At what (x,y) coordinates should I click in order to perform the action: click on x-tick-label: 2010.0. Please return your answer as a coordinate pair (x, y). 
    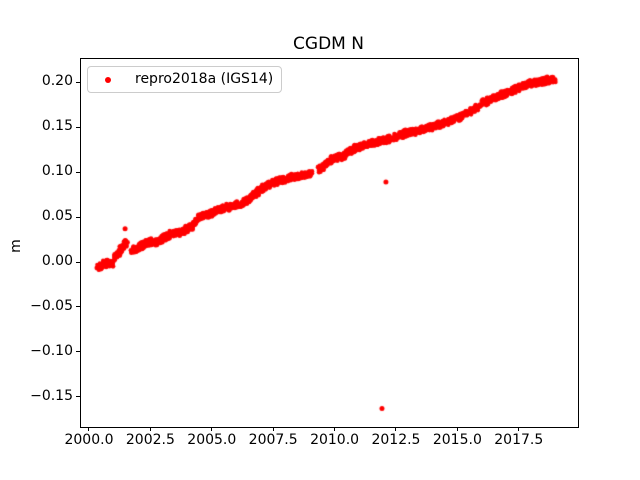
    Looking at the image, I should click on (335, 440).